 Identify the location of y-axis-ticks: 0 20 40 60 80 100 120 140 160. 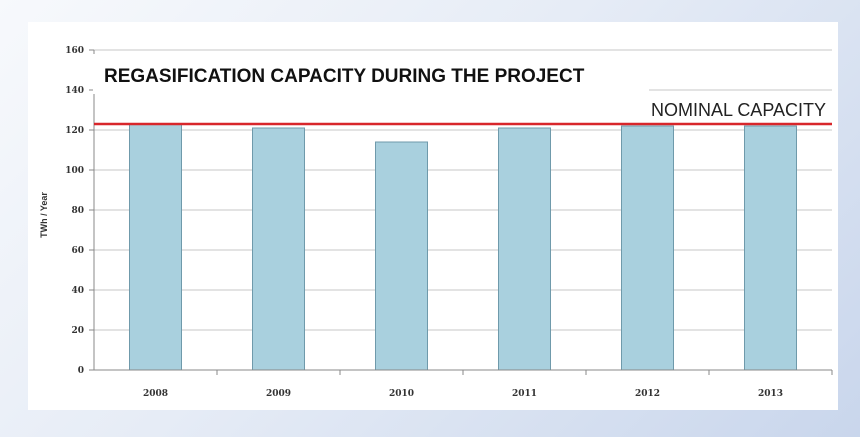
(79, 211).